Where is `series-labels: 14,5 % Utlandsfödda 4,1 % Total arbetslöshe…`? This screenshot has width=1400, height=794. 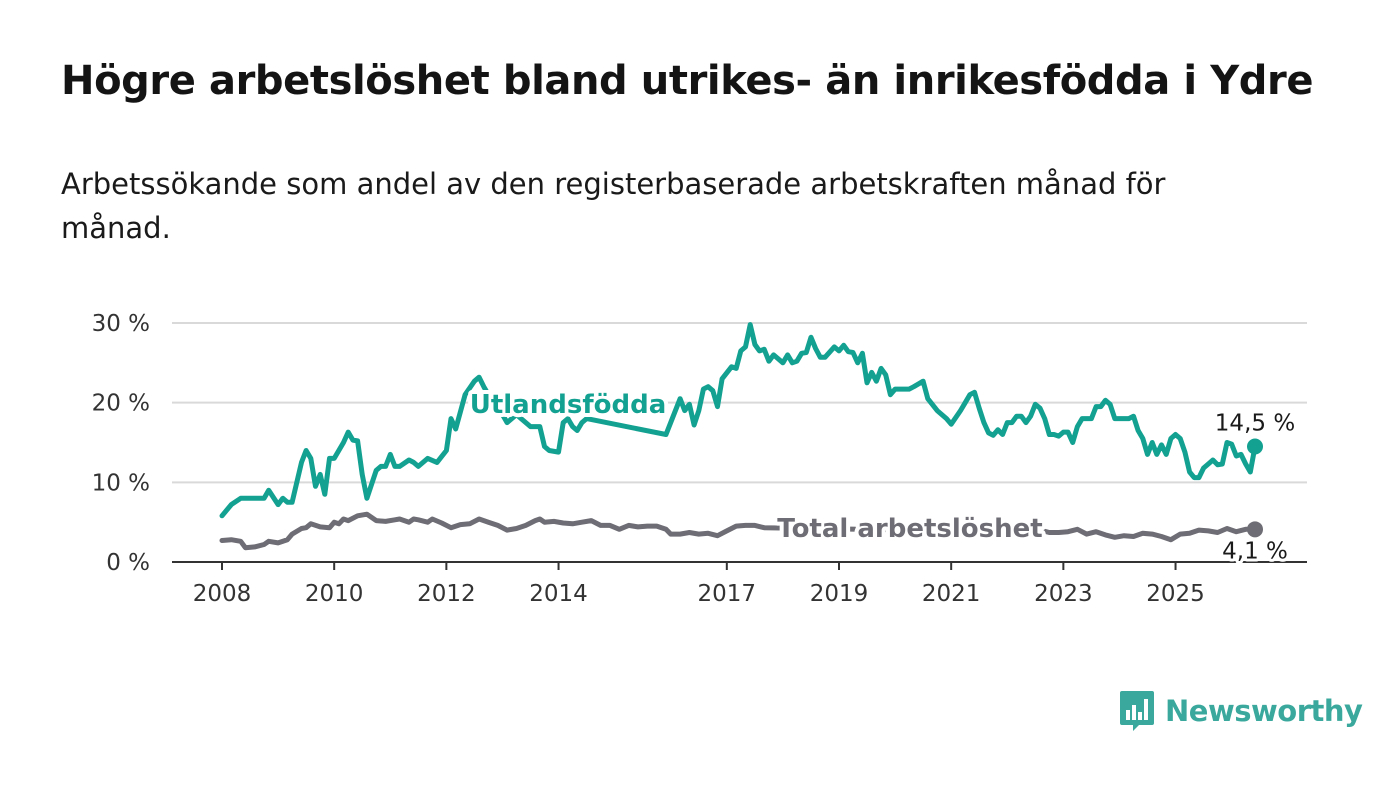
series-labels: 14,5 % Utlandsfödda 4,1 % Total arbetslöshe… is located at coordinates (882, 476).